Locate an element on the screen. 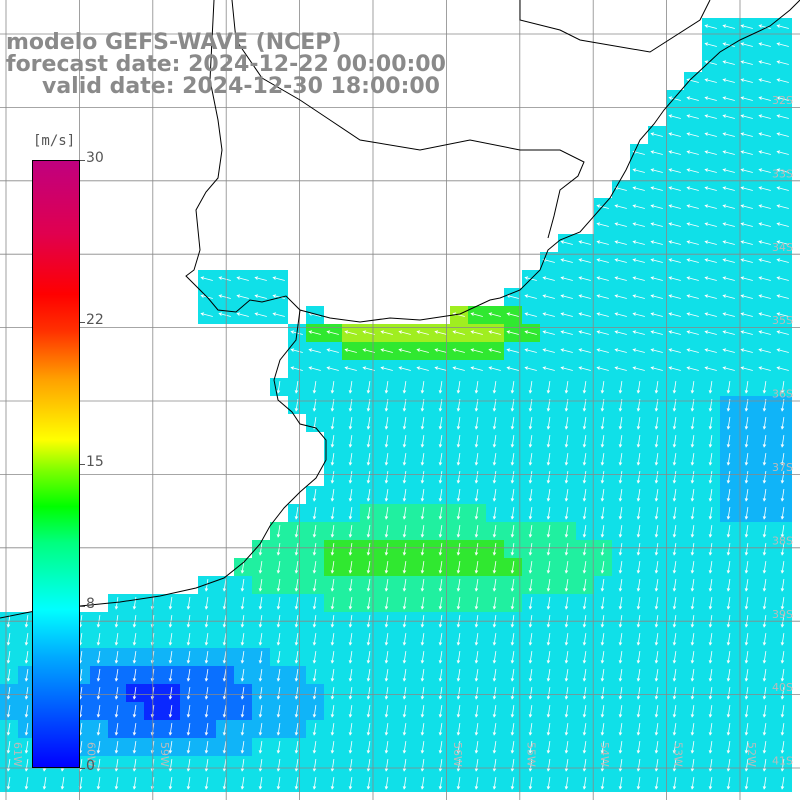 Image resolution: width=800 pixels, height=800 pixels. latitude-label: 38S is located at coordinates (782, 540).